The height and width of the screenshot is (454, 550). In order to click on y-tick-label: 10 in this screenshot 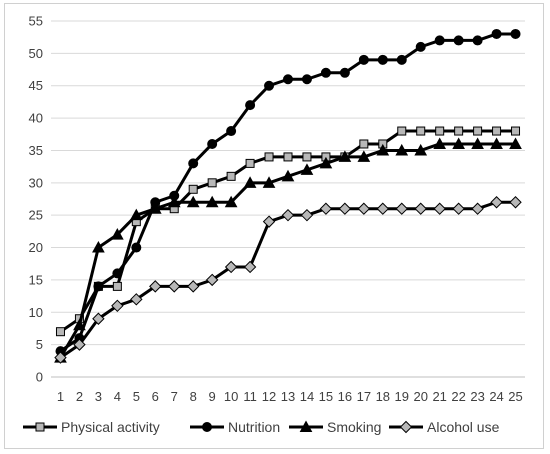, I will do `click(36, 312)`.